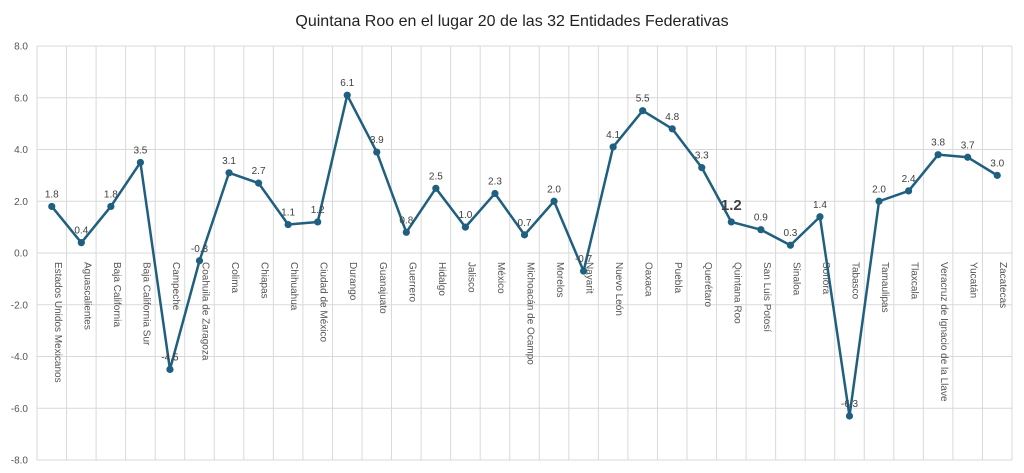 The height and width of the screenshot is (473, 1024). Describe the element at coordinates (377, 140) in the screenshot. I see `data-label: 3.9` at that location.